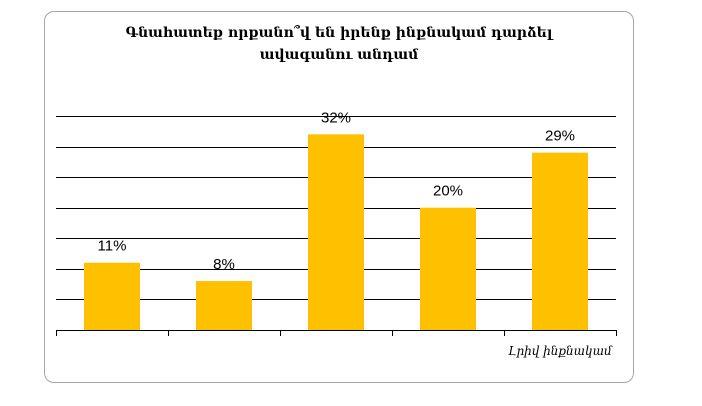 The image size is (702, 406). I want to click on category-label-5: Լրիվ ինքնակամ, so click(560, 351).